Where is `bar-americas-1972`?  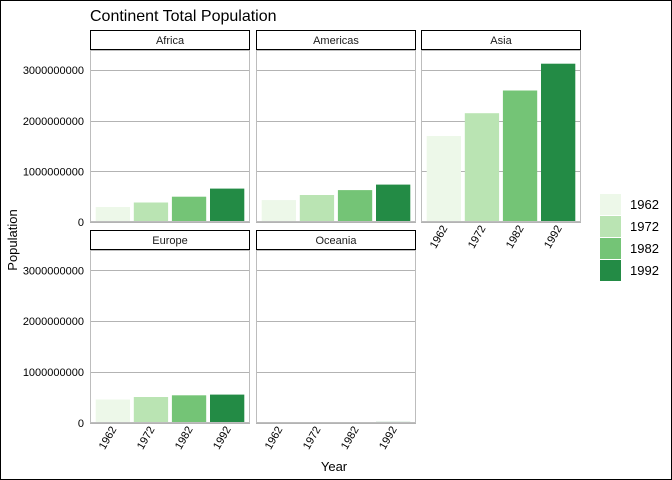
bar-americas-1972 is located at coordinates (317, 208).